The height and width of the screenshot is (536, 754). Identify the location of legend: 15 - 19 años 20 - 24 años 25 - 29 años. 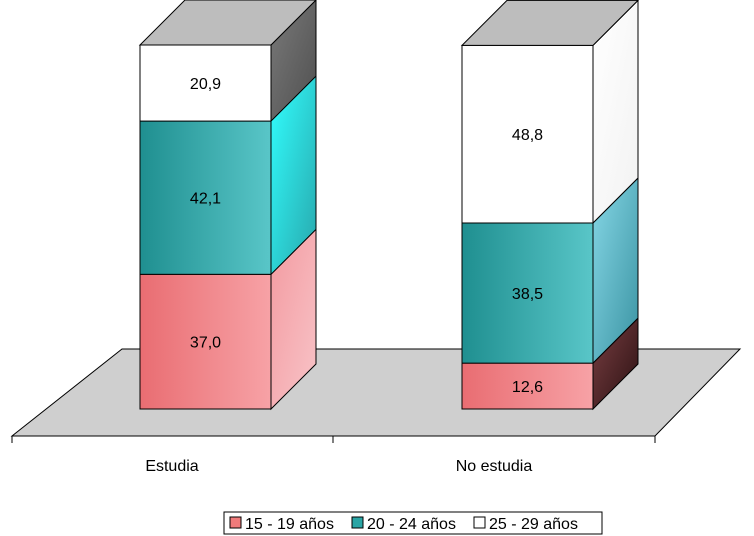
(413, 523).